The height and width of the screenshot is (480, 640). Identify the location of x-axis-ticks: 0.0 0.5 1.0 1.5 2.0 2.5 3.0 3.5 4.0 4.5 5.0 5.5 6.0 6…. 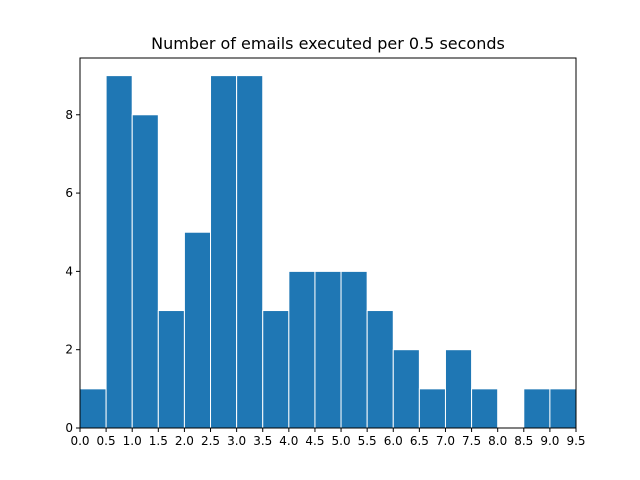
(328, 438).